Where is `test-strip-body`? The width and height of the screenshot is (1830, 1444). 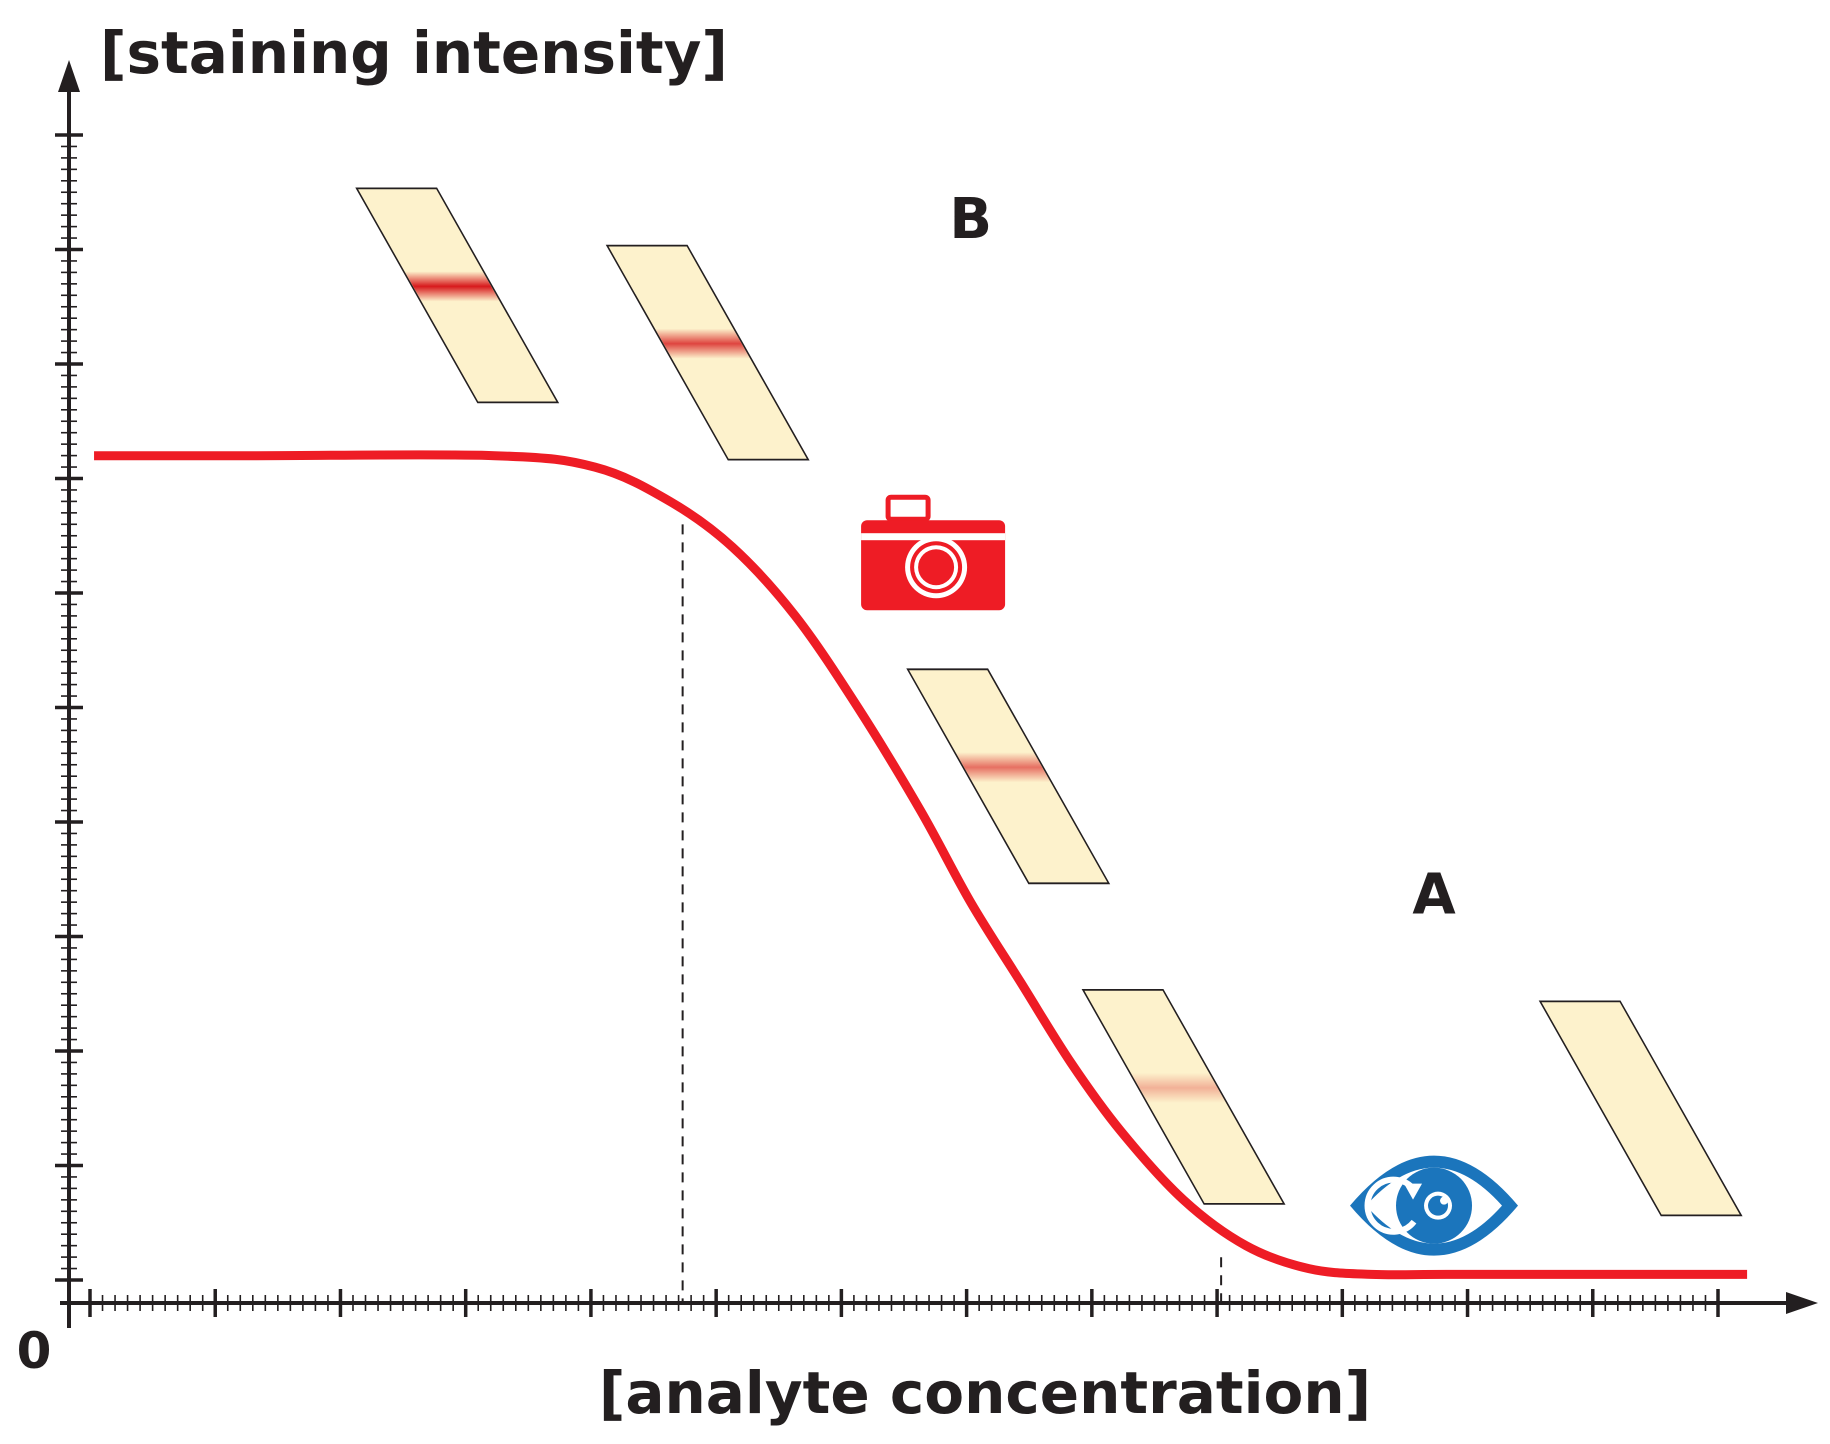
test-strip-body is located at coordinates (1640, 1108).